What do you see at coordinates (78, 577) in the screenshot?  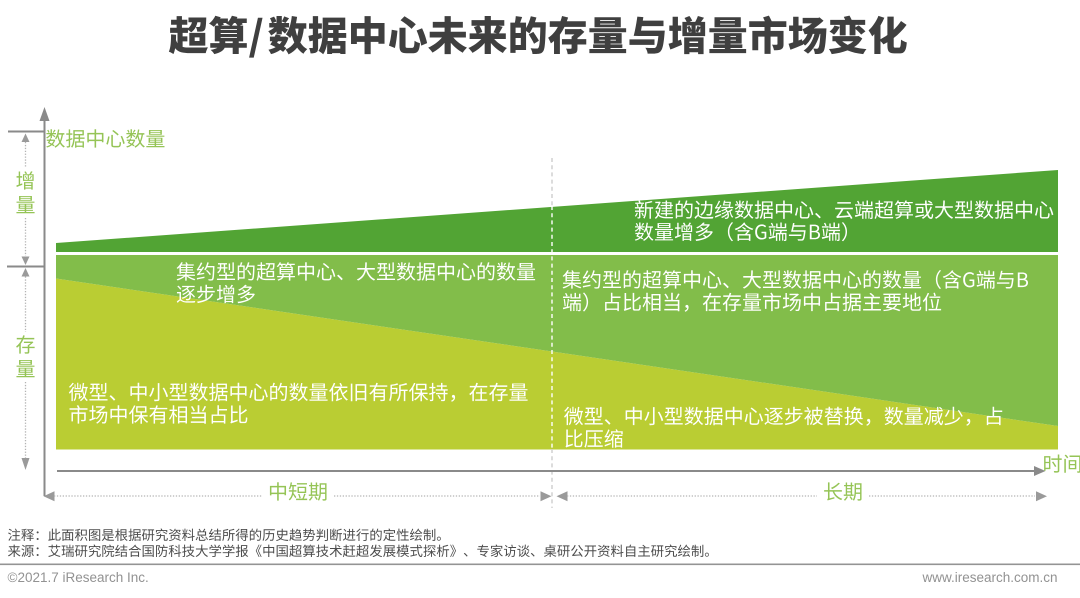 I see `svg-text: ©2021.7 iResearch Inc.` at bounding box center [78, 577].